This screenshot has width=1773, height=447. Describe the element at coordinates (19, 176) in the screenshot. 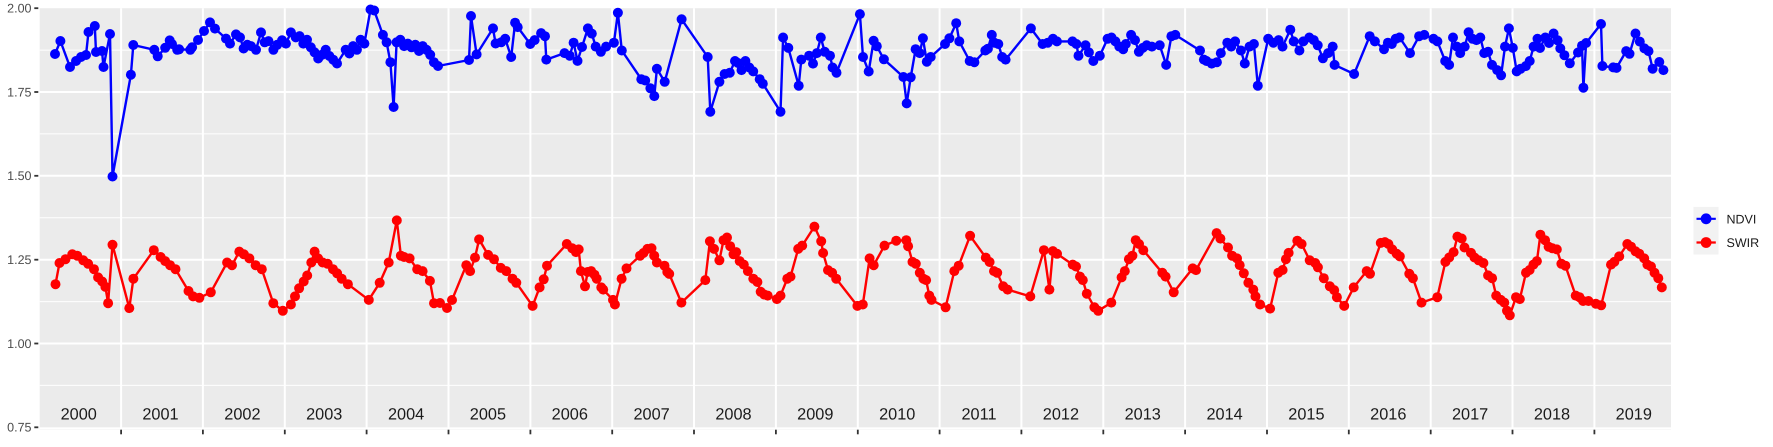

I see `svg-text: 1.50` at that location.